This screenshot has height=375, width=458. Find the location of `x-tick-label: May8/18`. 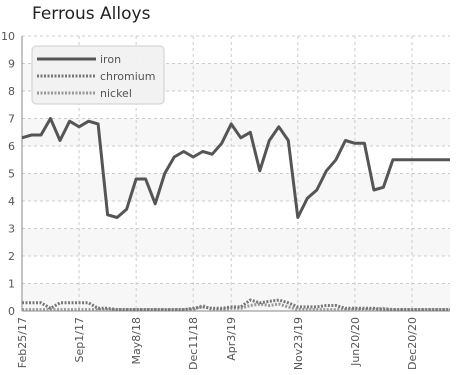

x-tick-label: May8/18 is located at coordinates (136, 340).